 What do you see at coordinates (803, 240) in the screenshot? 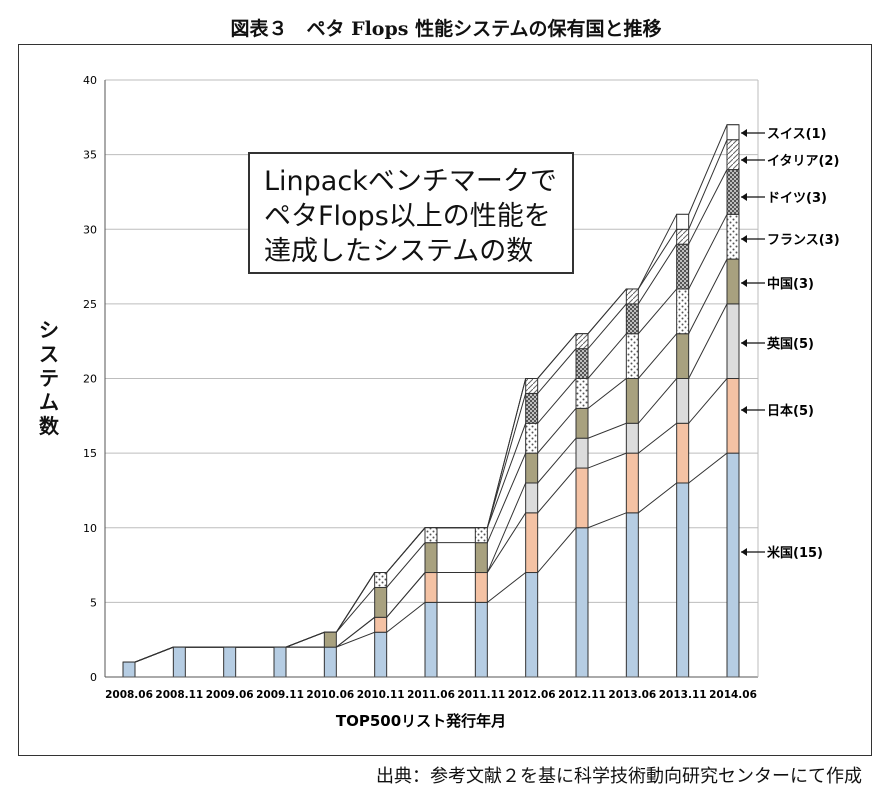
I see `legend-label: フランス(3)` at bounding box center [803, 240].